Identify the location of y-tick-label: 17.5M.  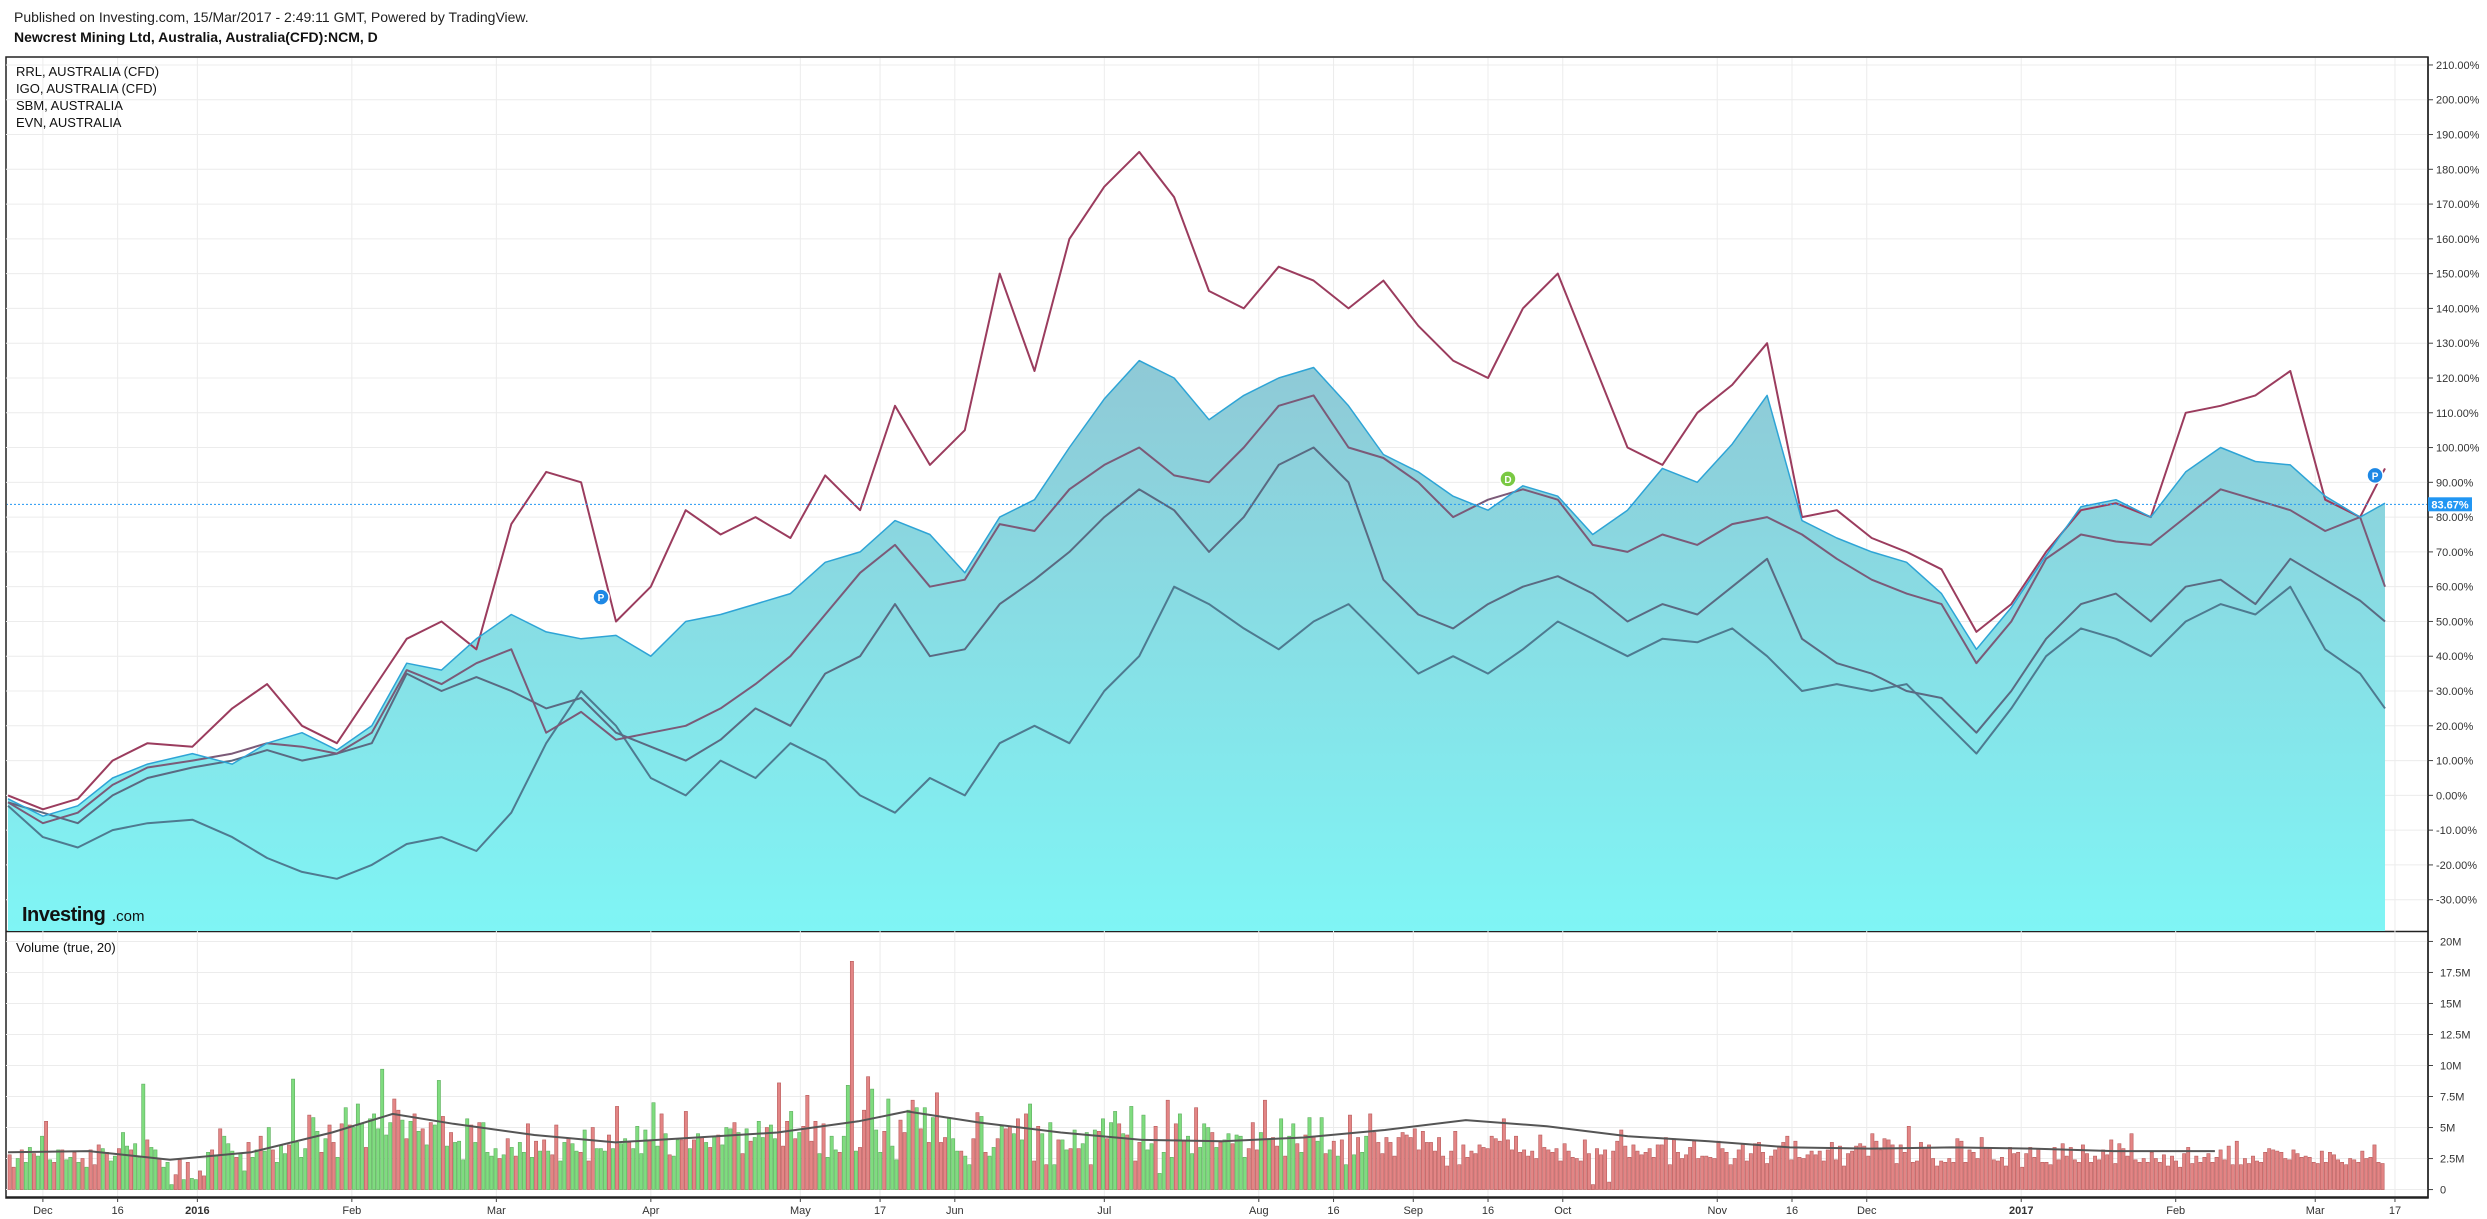
(2455, 973).